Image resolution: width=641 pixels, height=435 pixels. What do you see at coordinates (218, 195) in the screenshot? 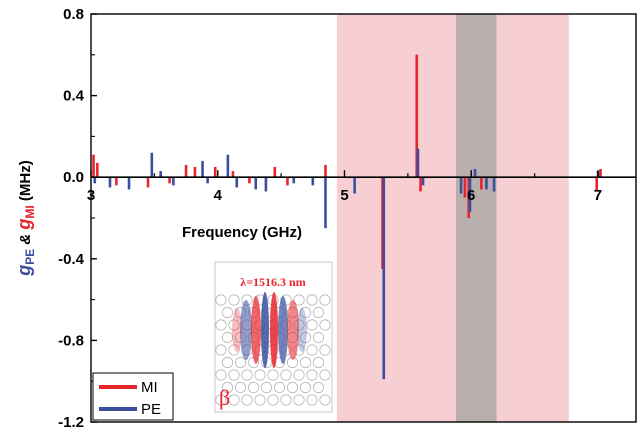
I see `x-tick-label-4: 4` at bounding box center [218, 195].